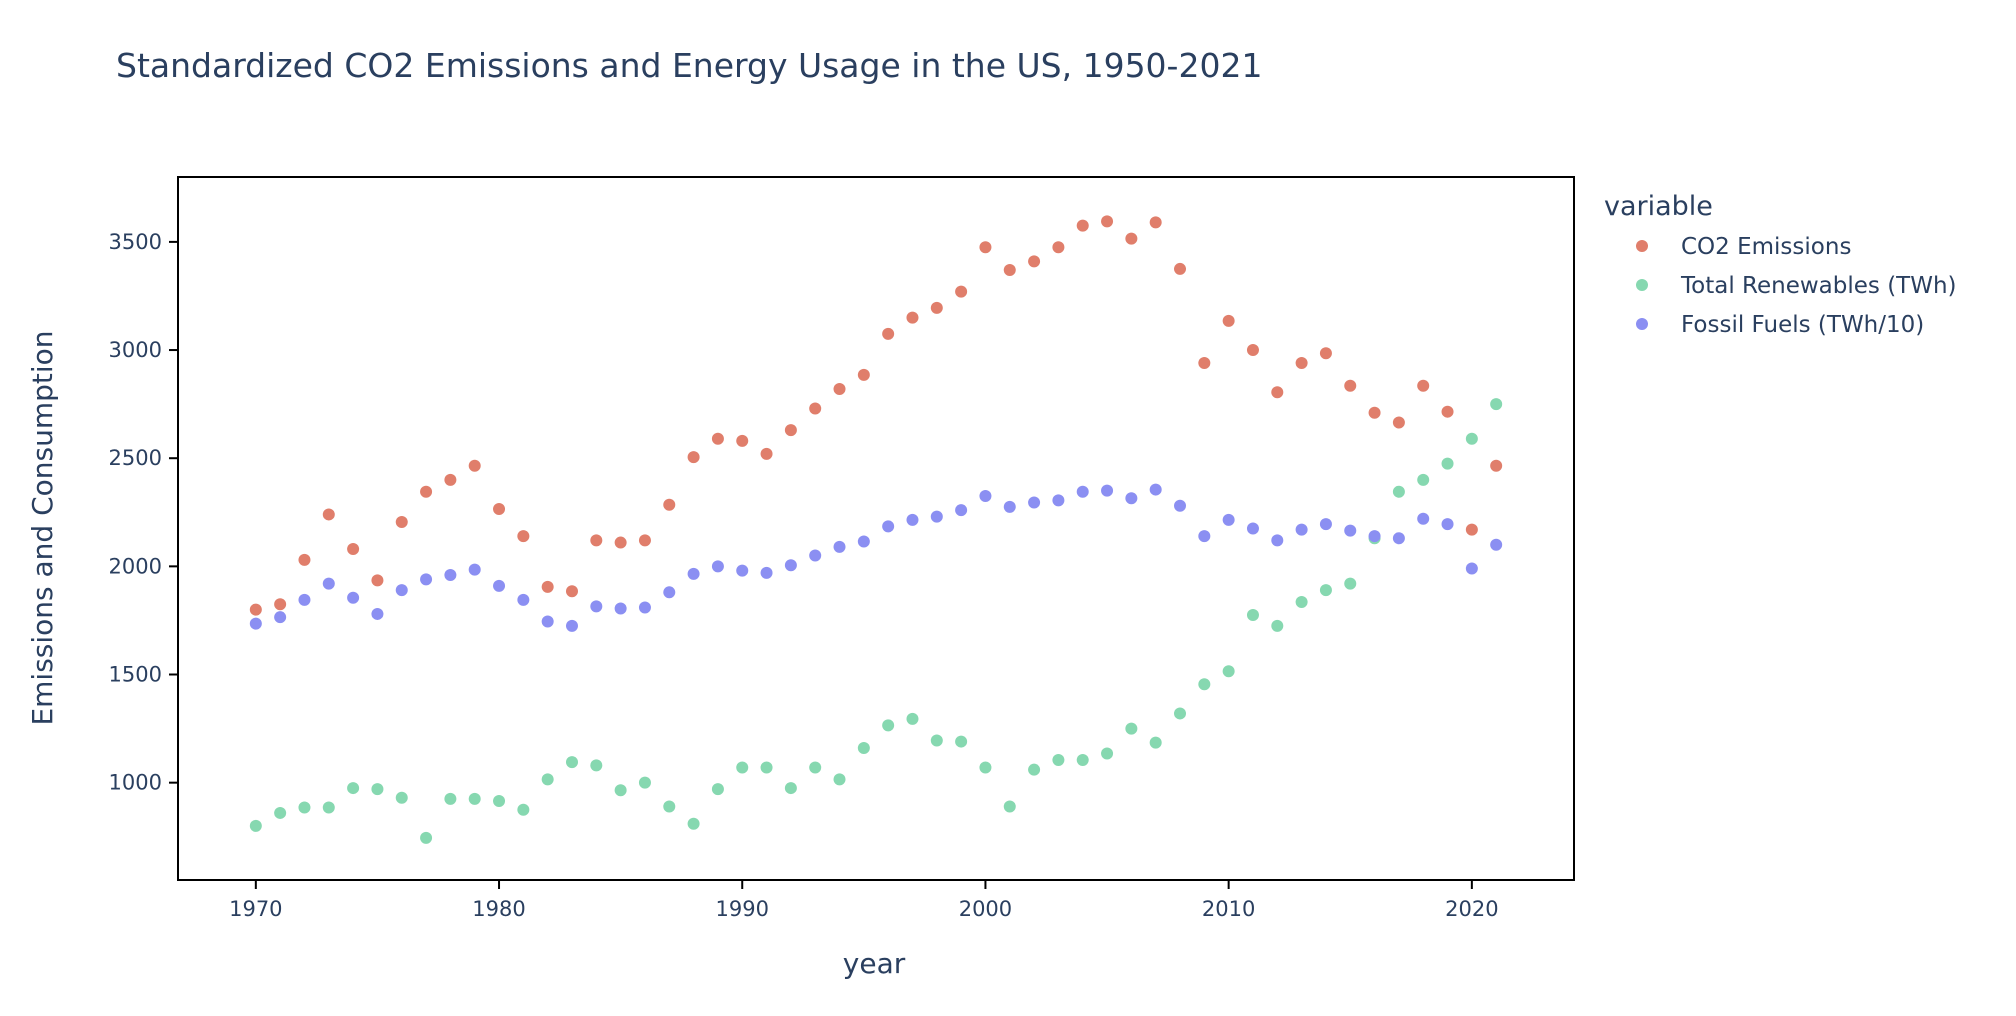  I want to click on x-tick-label: 1970, so click(255, 909).